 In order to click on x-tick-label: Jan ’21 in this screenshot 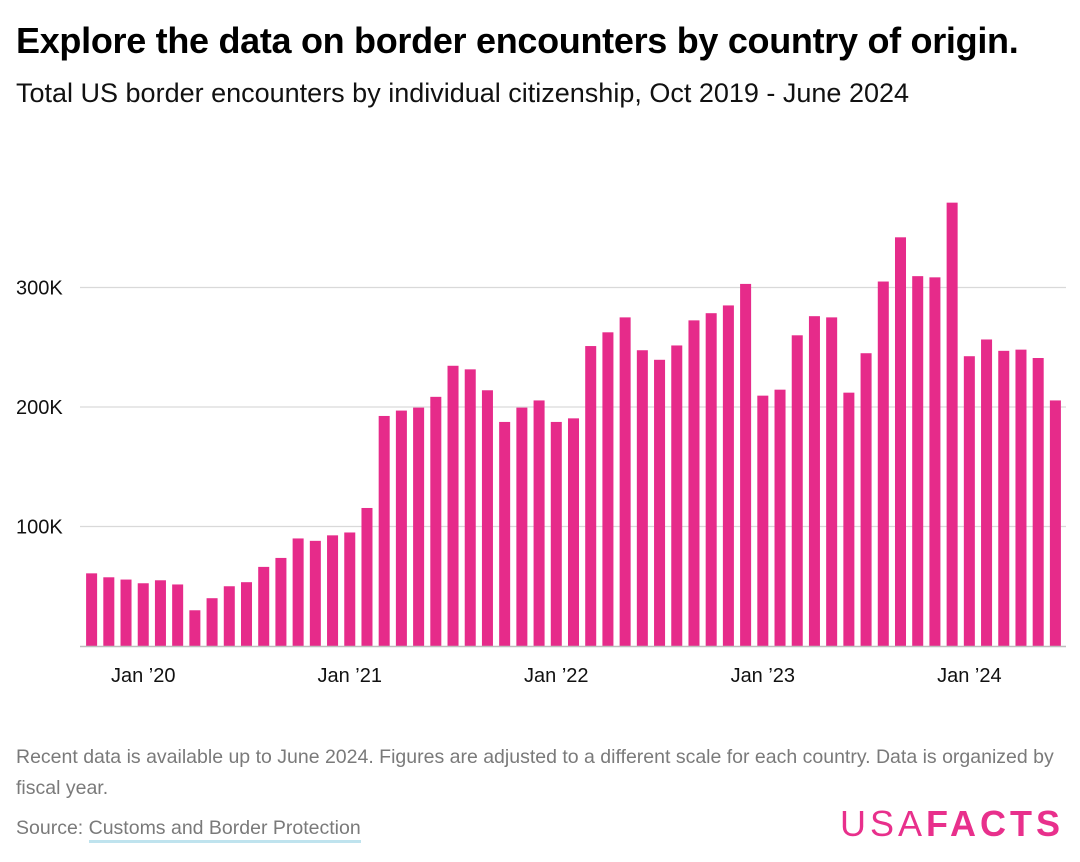, I will do `click(350, 676)`.